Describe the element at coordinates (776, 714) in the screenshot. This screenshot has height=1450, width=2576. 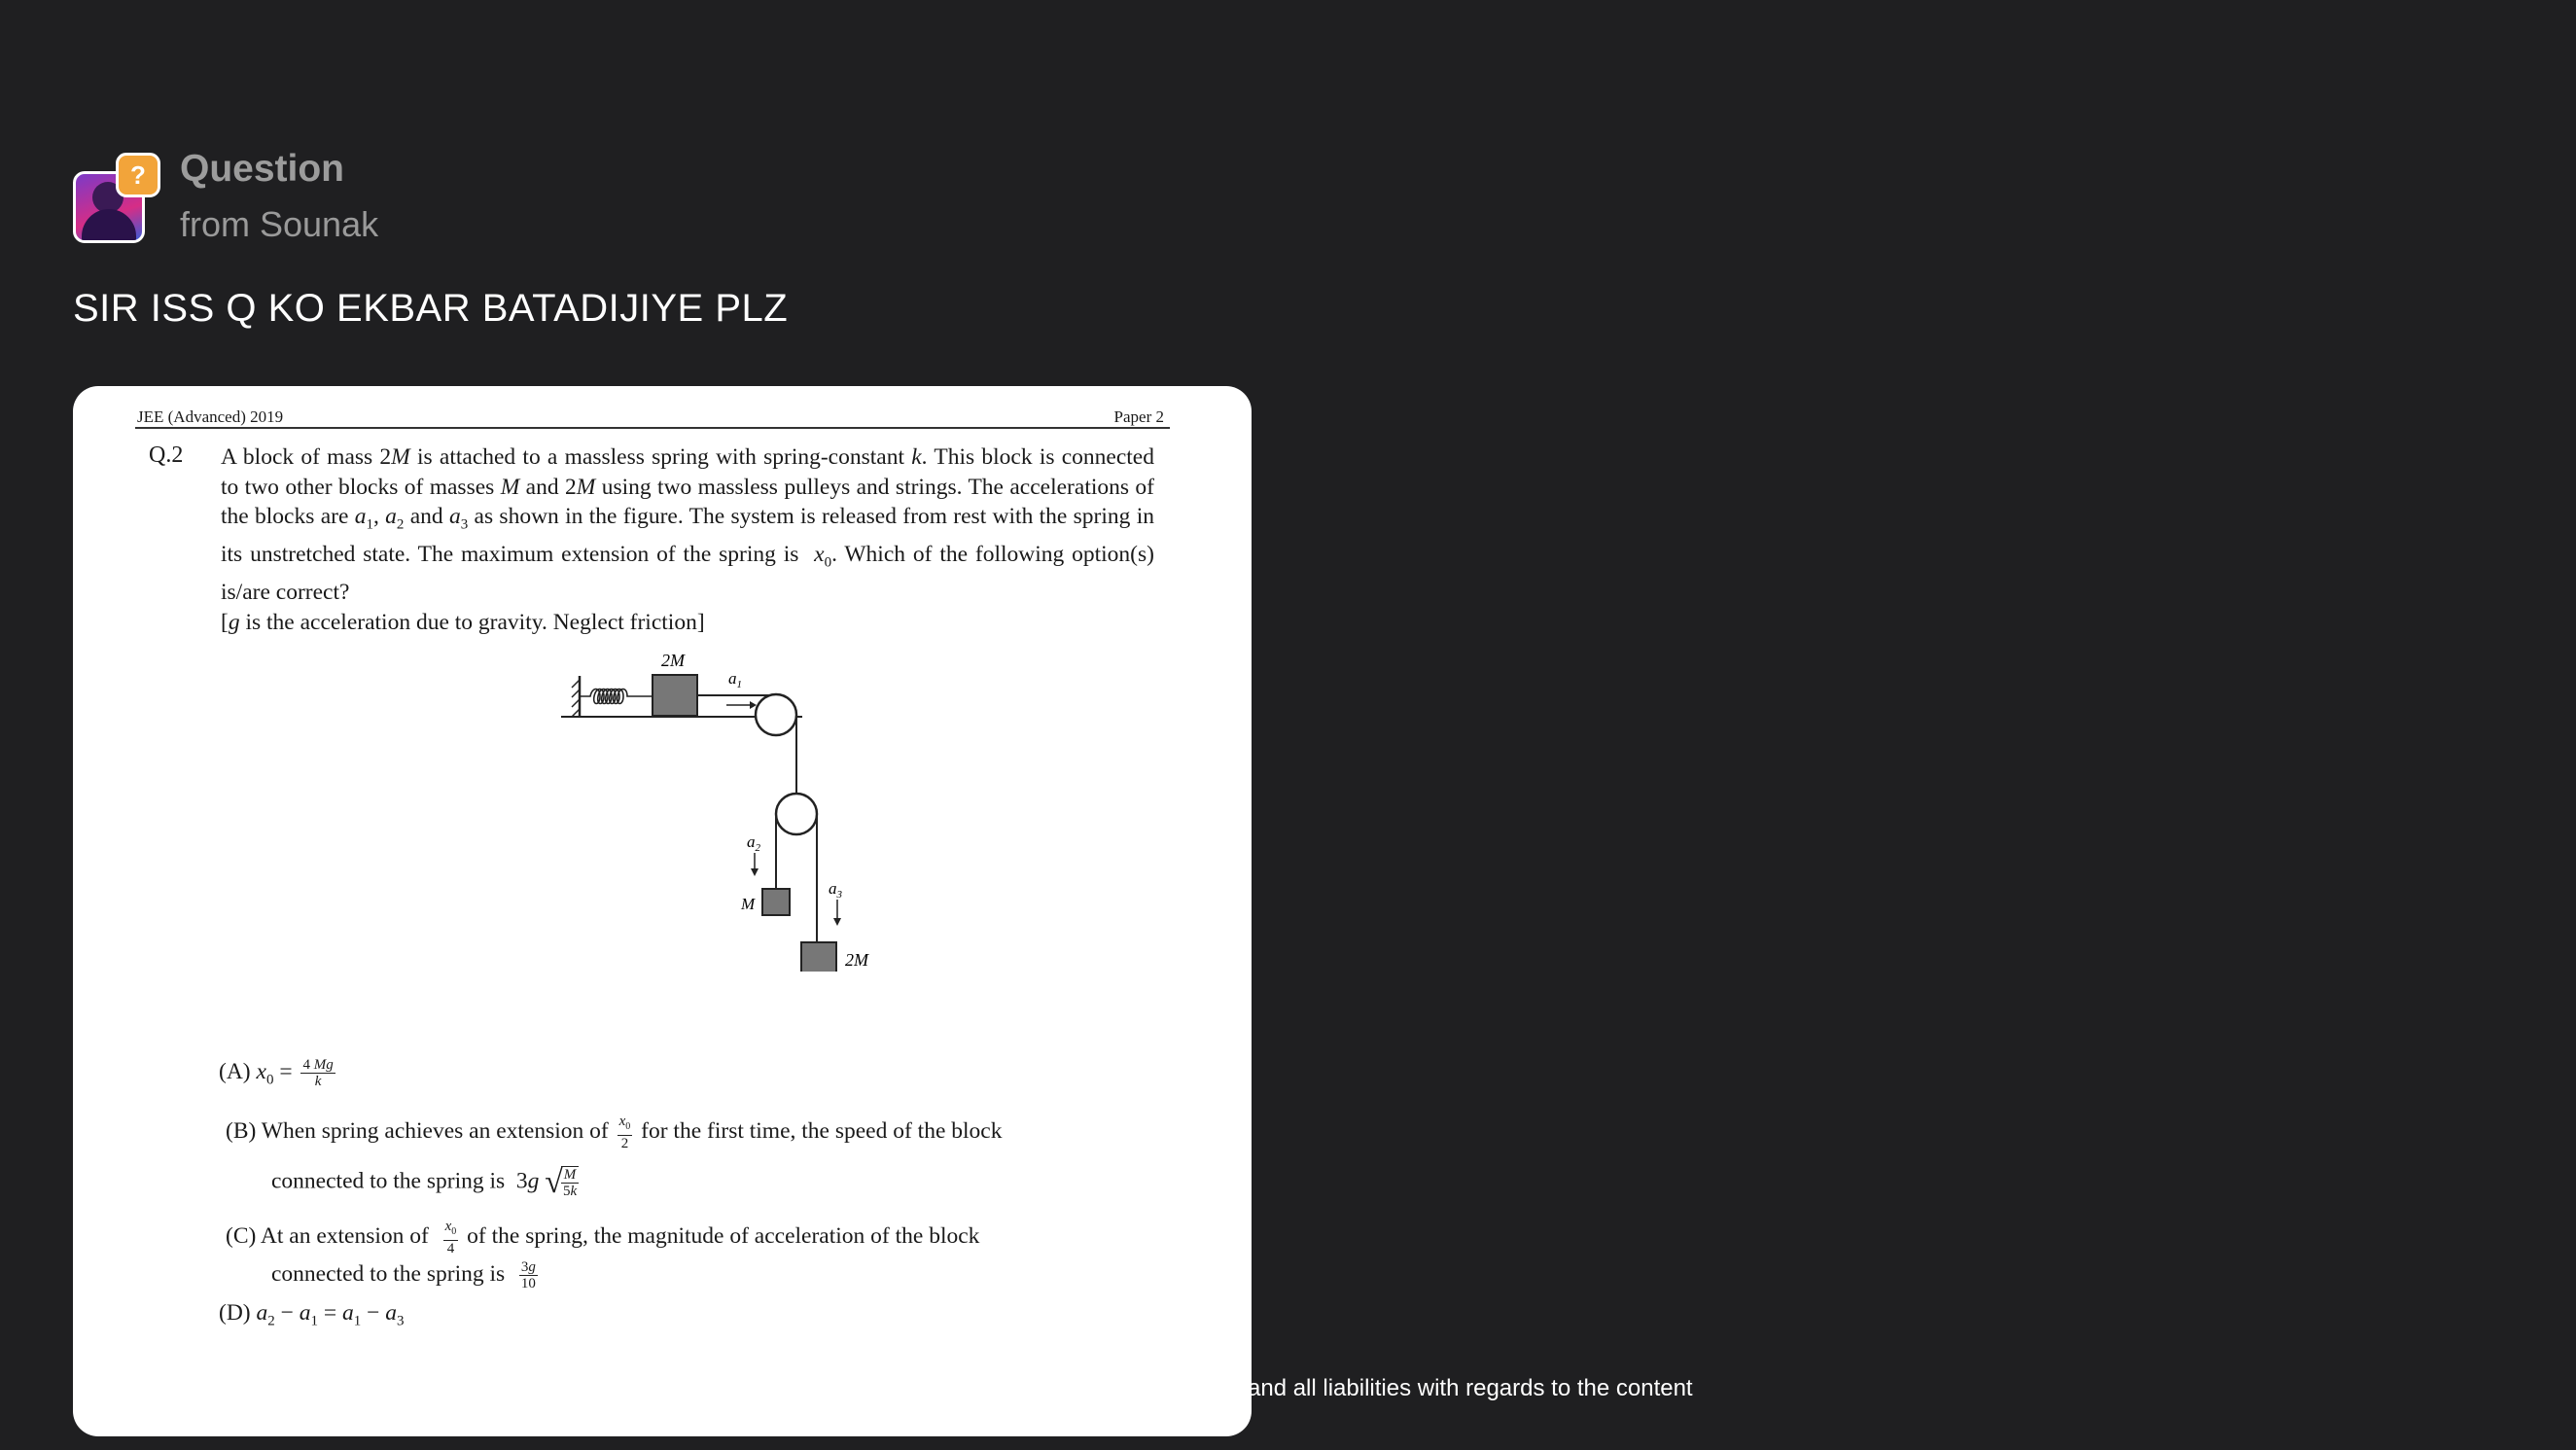
I see `top-pulley` at that location.